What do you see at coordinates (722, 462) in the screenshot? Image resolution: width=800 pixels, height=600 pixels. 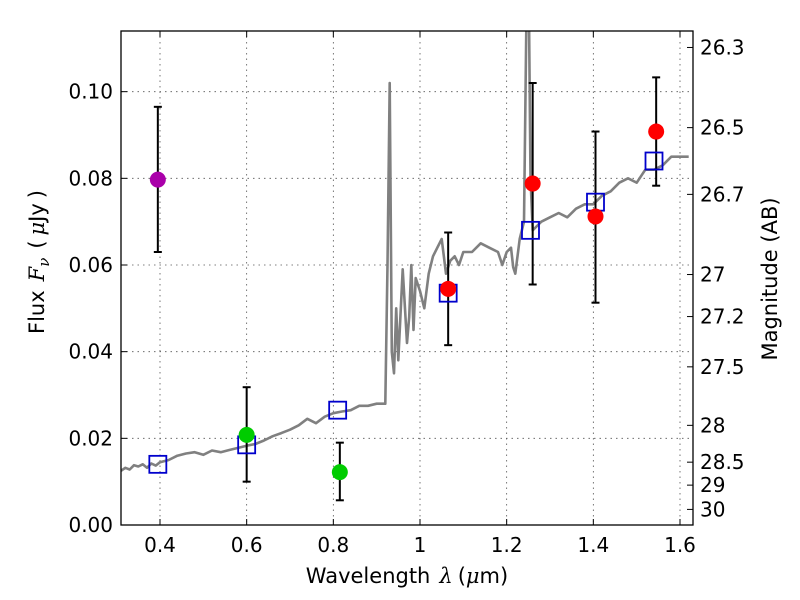 I see `magnitude-tick-label: 28.5` at bounding box center [722, 462].